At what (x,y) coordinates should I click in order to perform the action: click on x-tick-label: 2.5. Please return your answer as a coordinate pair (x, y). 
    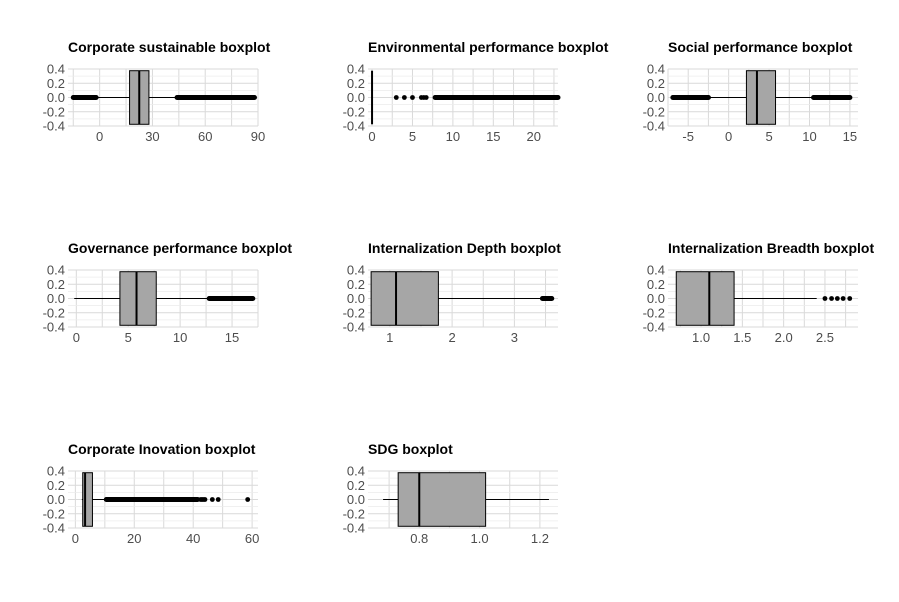
    Looking at the image, I should click on (825, 337).